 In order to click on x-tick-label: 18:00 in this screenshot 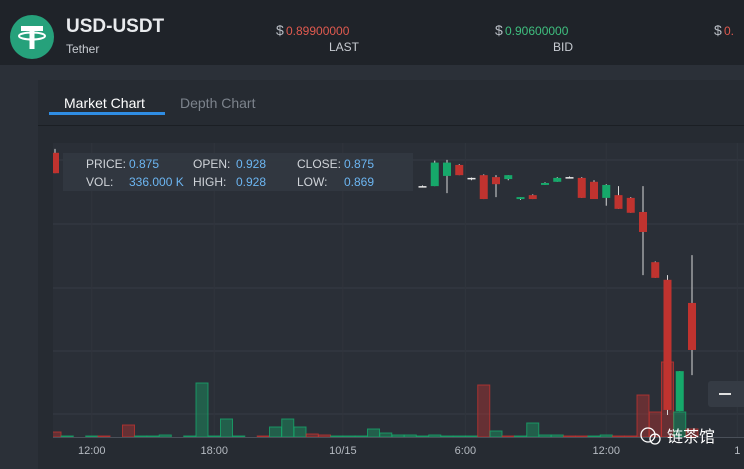, I will do `click(214, 451)`.